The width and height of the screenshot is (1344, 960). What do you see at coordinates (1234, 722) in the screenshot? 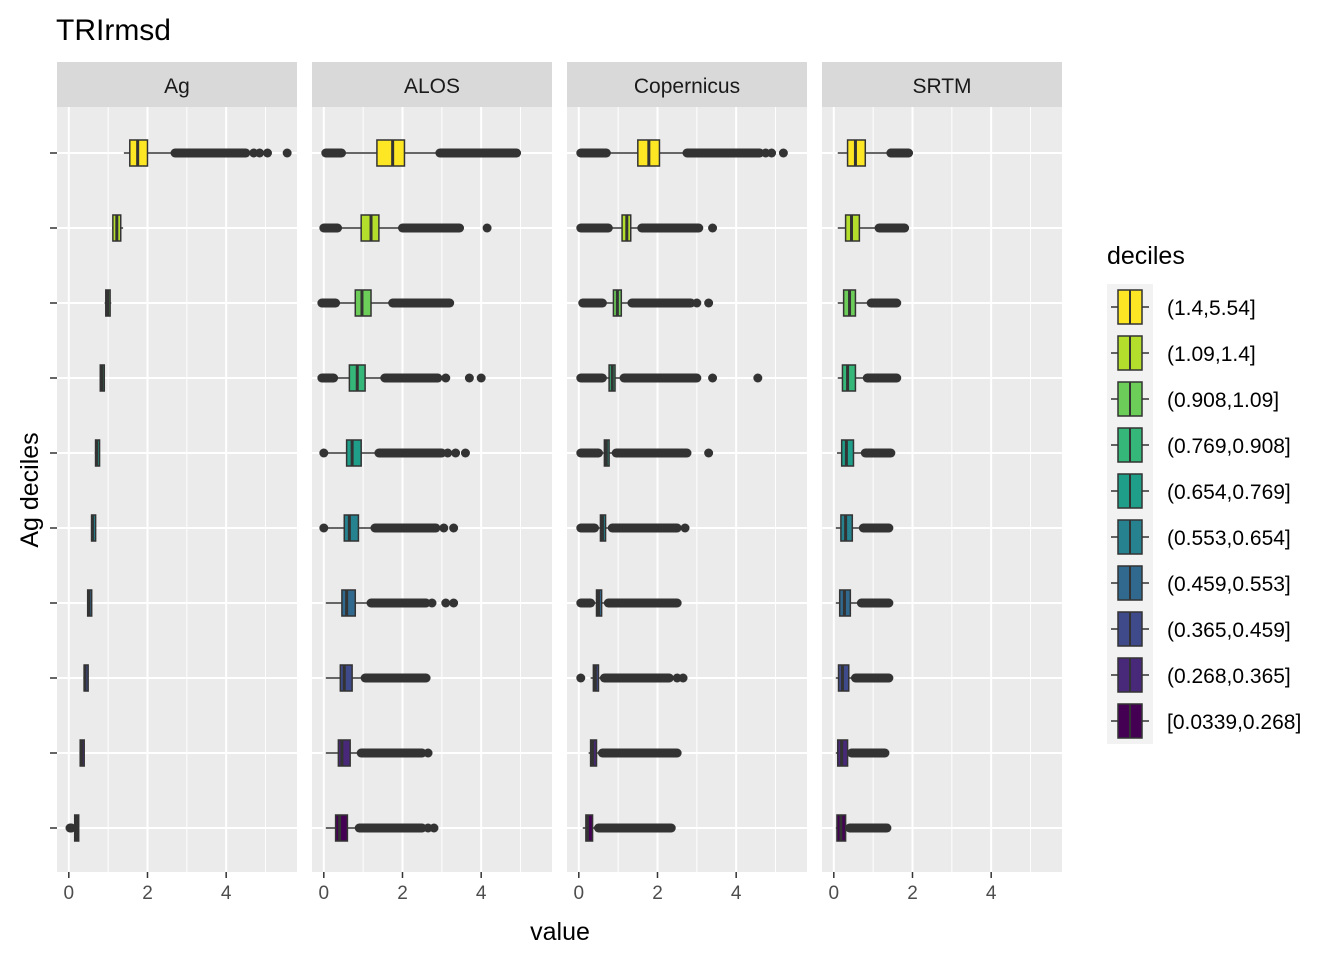
I see `legend-label: [0.0339,0.268]` at bounding box center [1234, 722].